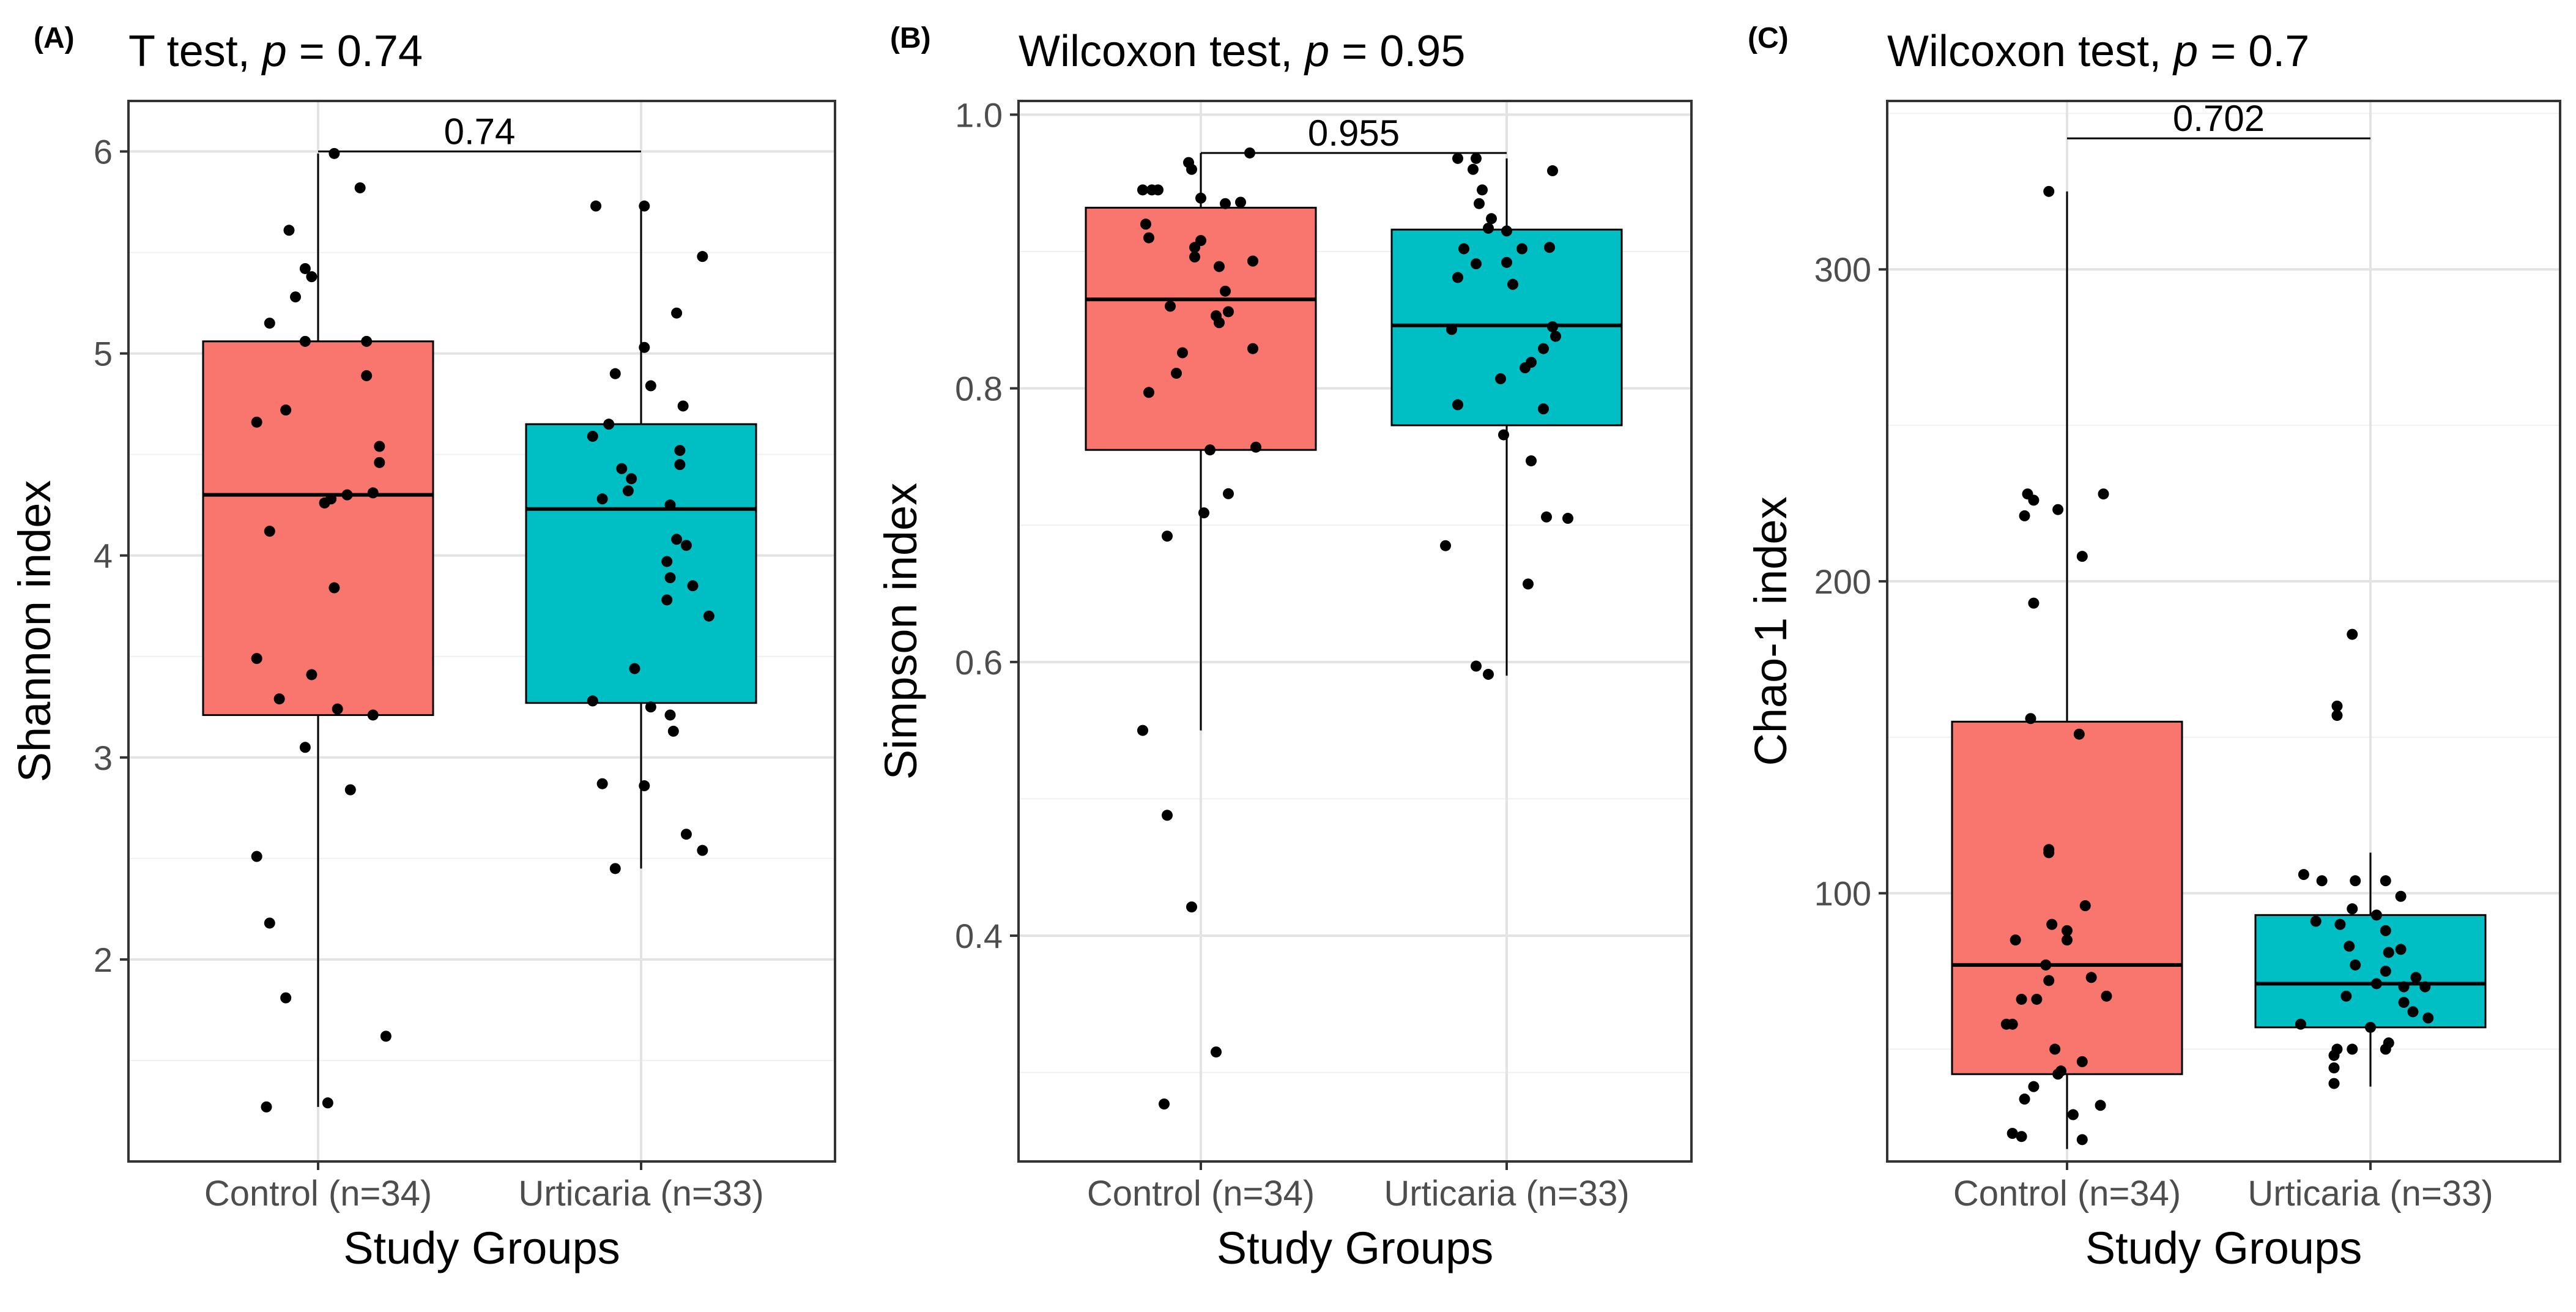  Describe the element at coordinates (1201, 1193) in the screenshot. I see `x-tick-label: Control (n=34)` at that location.